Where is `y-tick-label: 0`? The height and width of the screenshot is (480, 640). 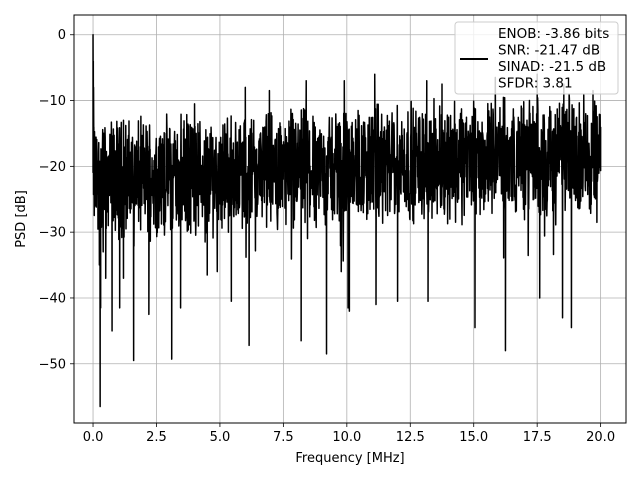 y-tick-label: 0 is located at coordinates (62, 35).